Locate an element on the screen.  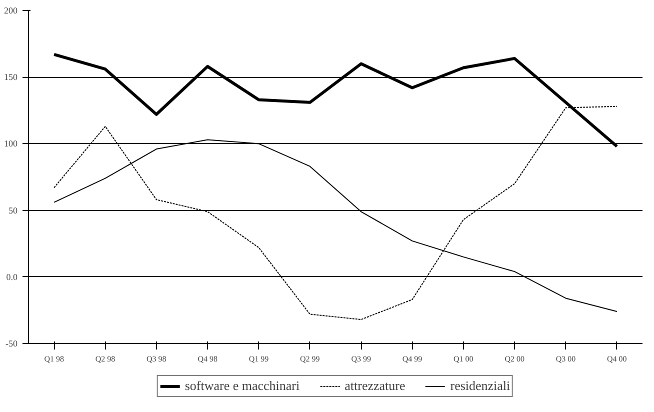
x-tick-label: Q1 99 is located at coordinates (258, 359).